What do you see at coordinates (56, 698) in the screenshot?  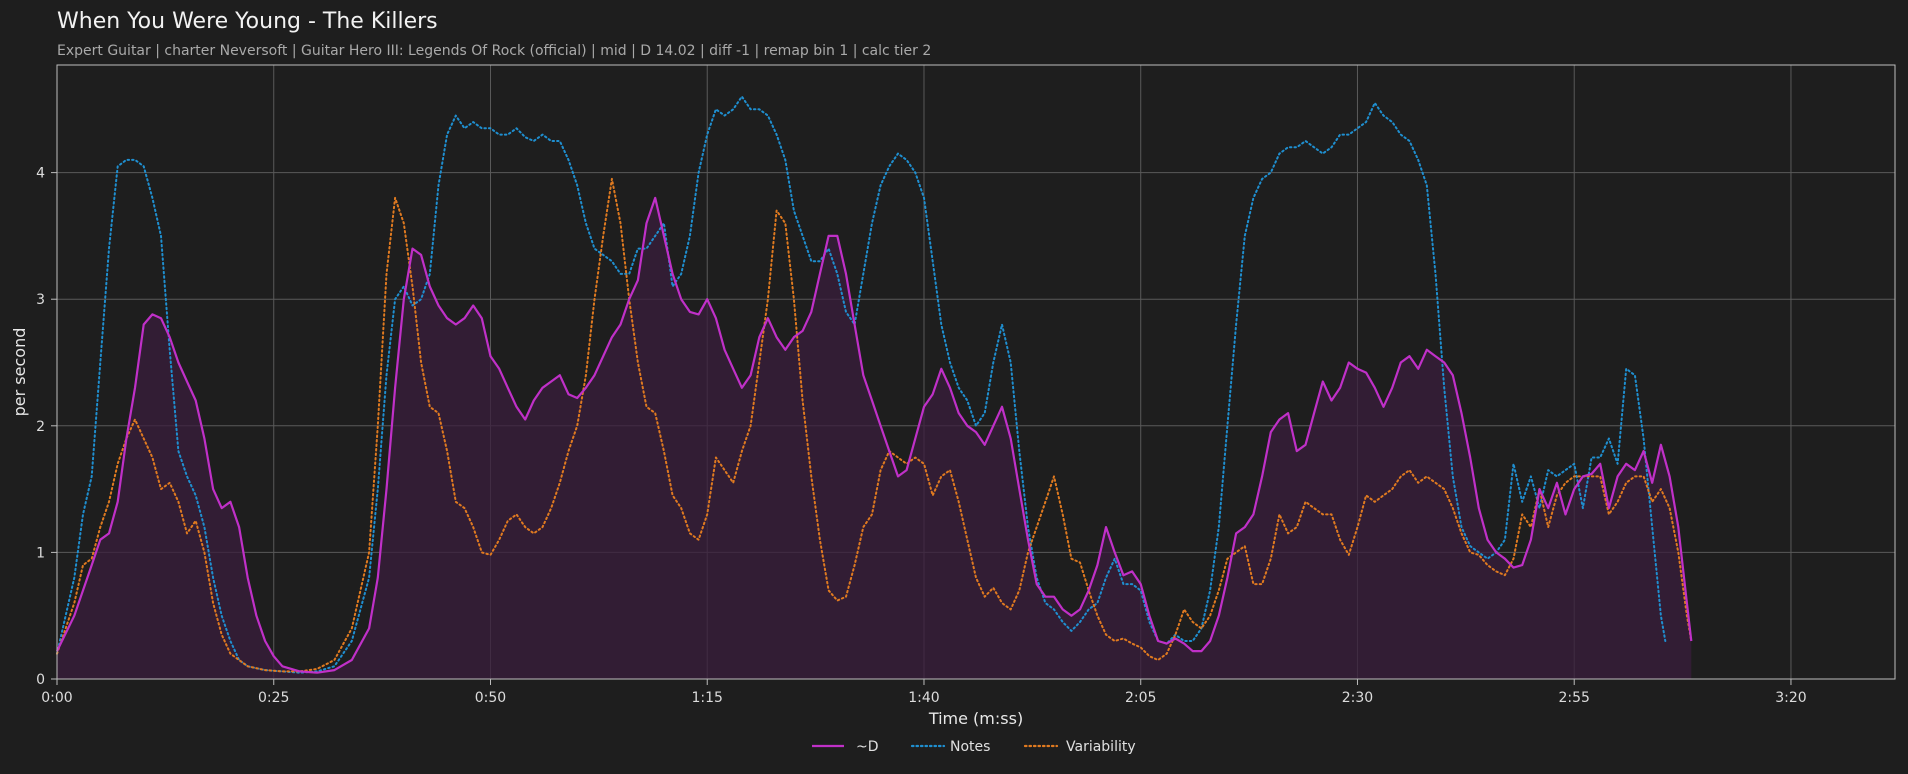 I see `x-tick-label: 0:00` at bounding box center [56, 698].